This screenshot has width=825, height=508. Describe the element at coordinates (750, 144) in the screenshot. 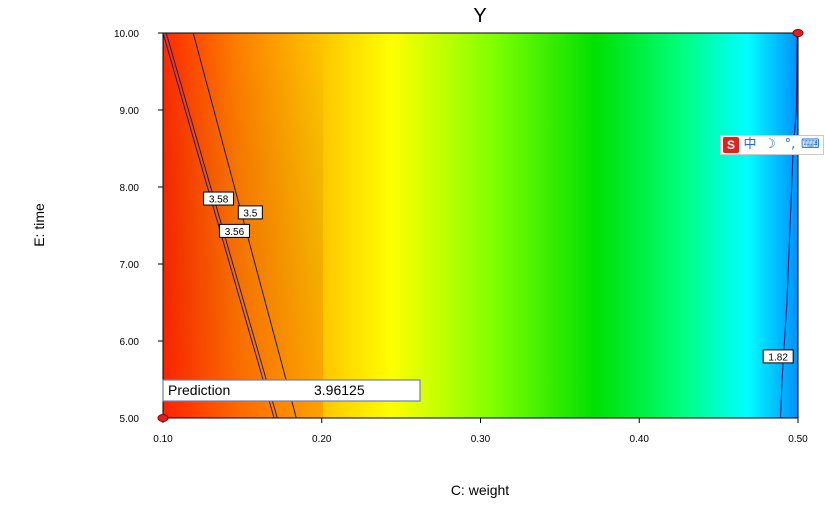

I see `chinese-mode-icon: 中` at that location.